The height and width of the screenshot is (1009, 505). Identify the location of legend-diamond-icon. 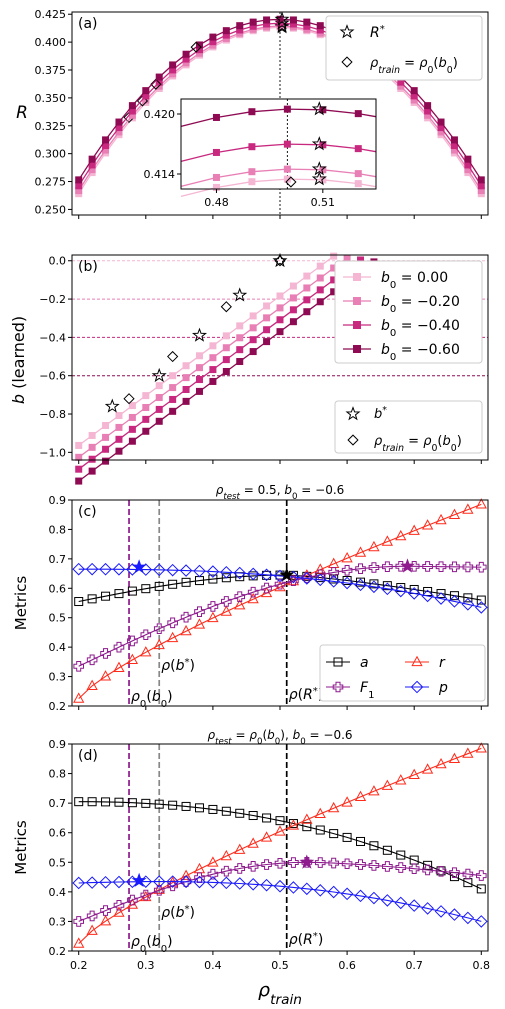
(347, 62).